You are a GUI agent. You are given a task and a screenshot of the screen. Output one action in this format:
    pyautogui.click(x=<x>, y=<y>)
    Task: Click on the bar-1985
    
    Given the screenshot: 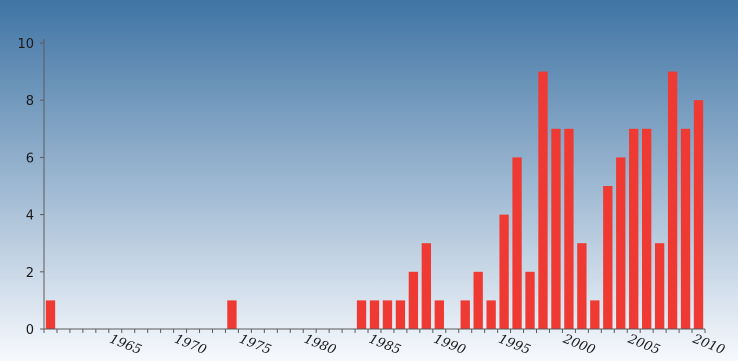 What is the action you would take?
    pyautogui.click(x=374, y=314)
    